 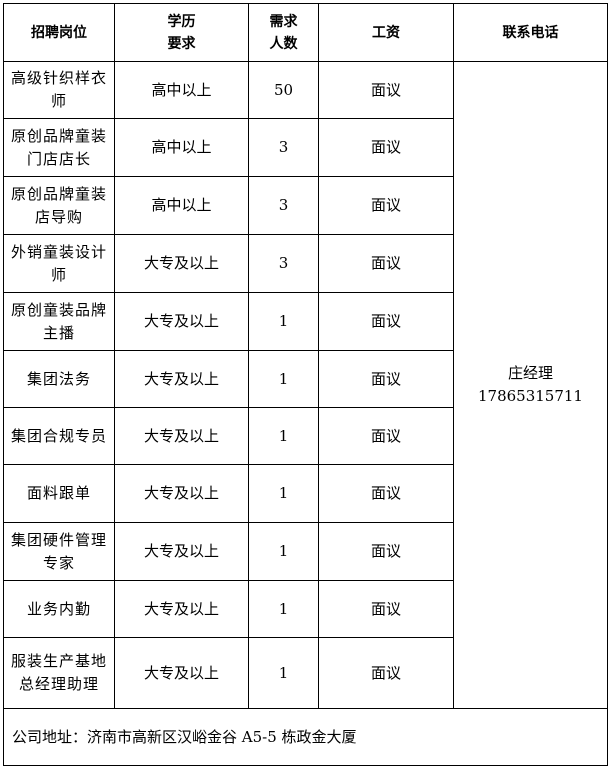 What do you see at coordinates (59, 263) in the screenshot?
I see `position-cell: 外销童装设计师` at bounding box center [59, 263].